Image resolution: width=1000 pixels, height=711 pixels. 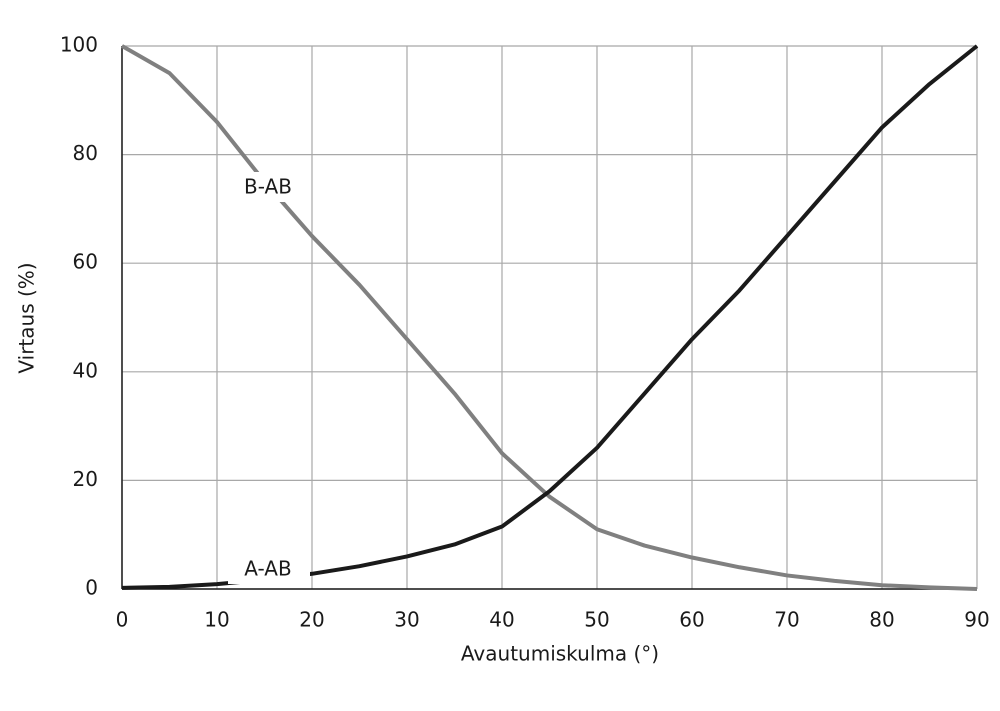 I want to click on x-tick-label: 50, so click(x=596, y=620).